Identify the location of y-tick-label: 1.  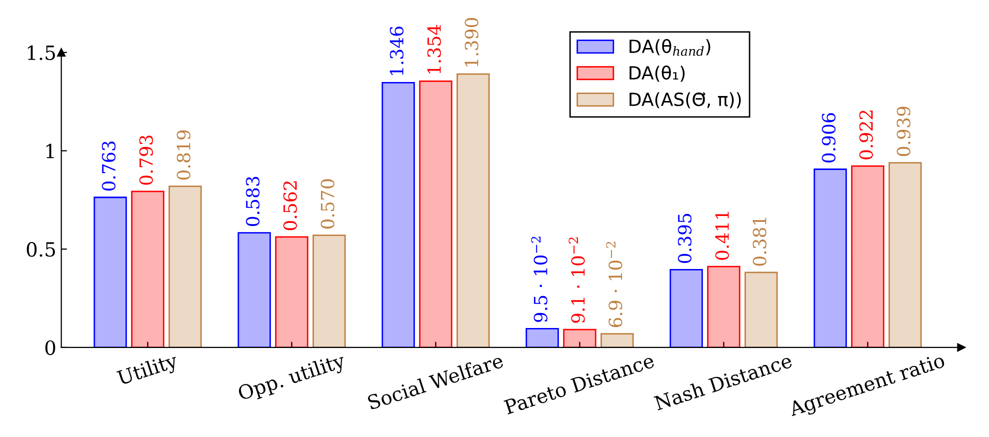
(50, 151).